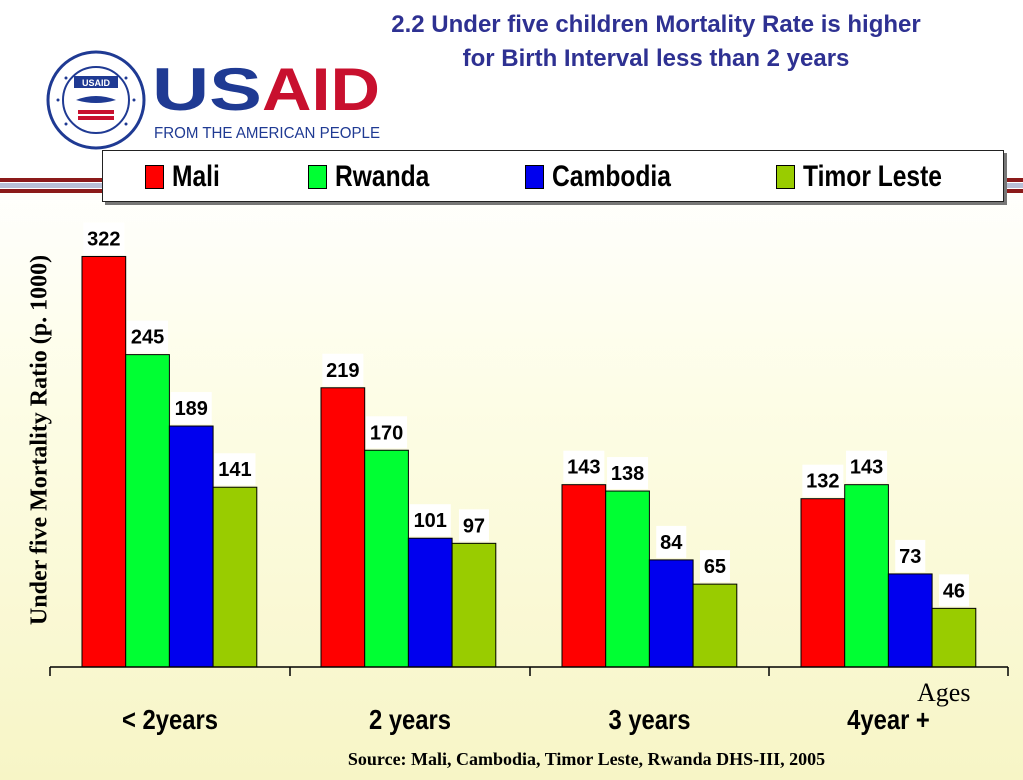  I want to click on svg-text: 73, so click(910, 557).